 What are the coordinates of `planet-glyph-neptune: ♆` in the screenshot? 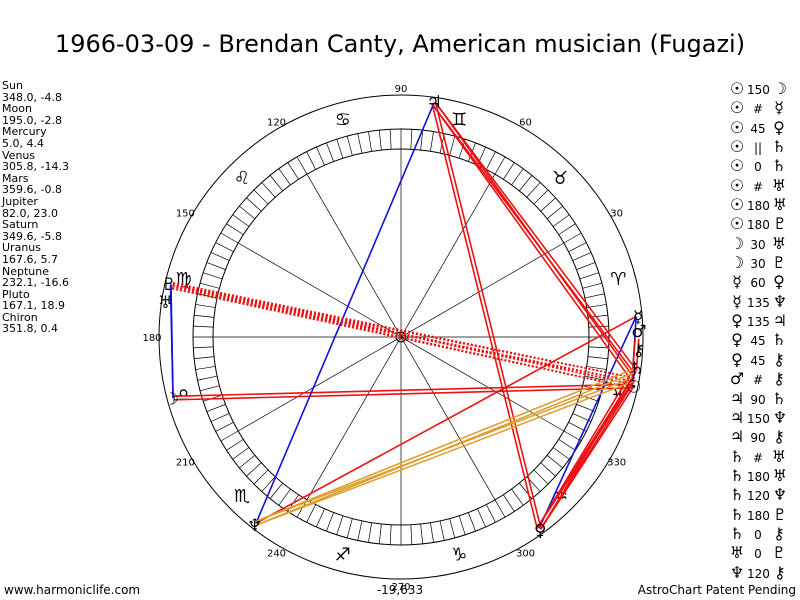 It's located at (254, 526).